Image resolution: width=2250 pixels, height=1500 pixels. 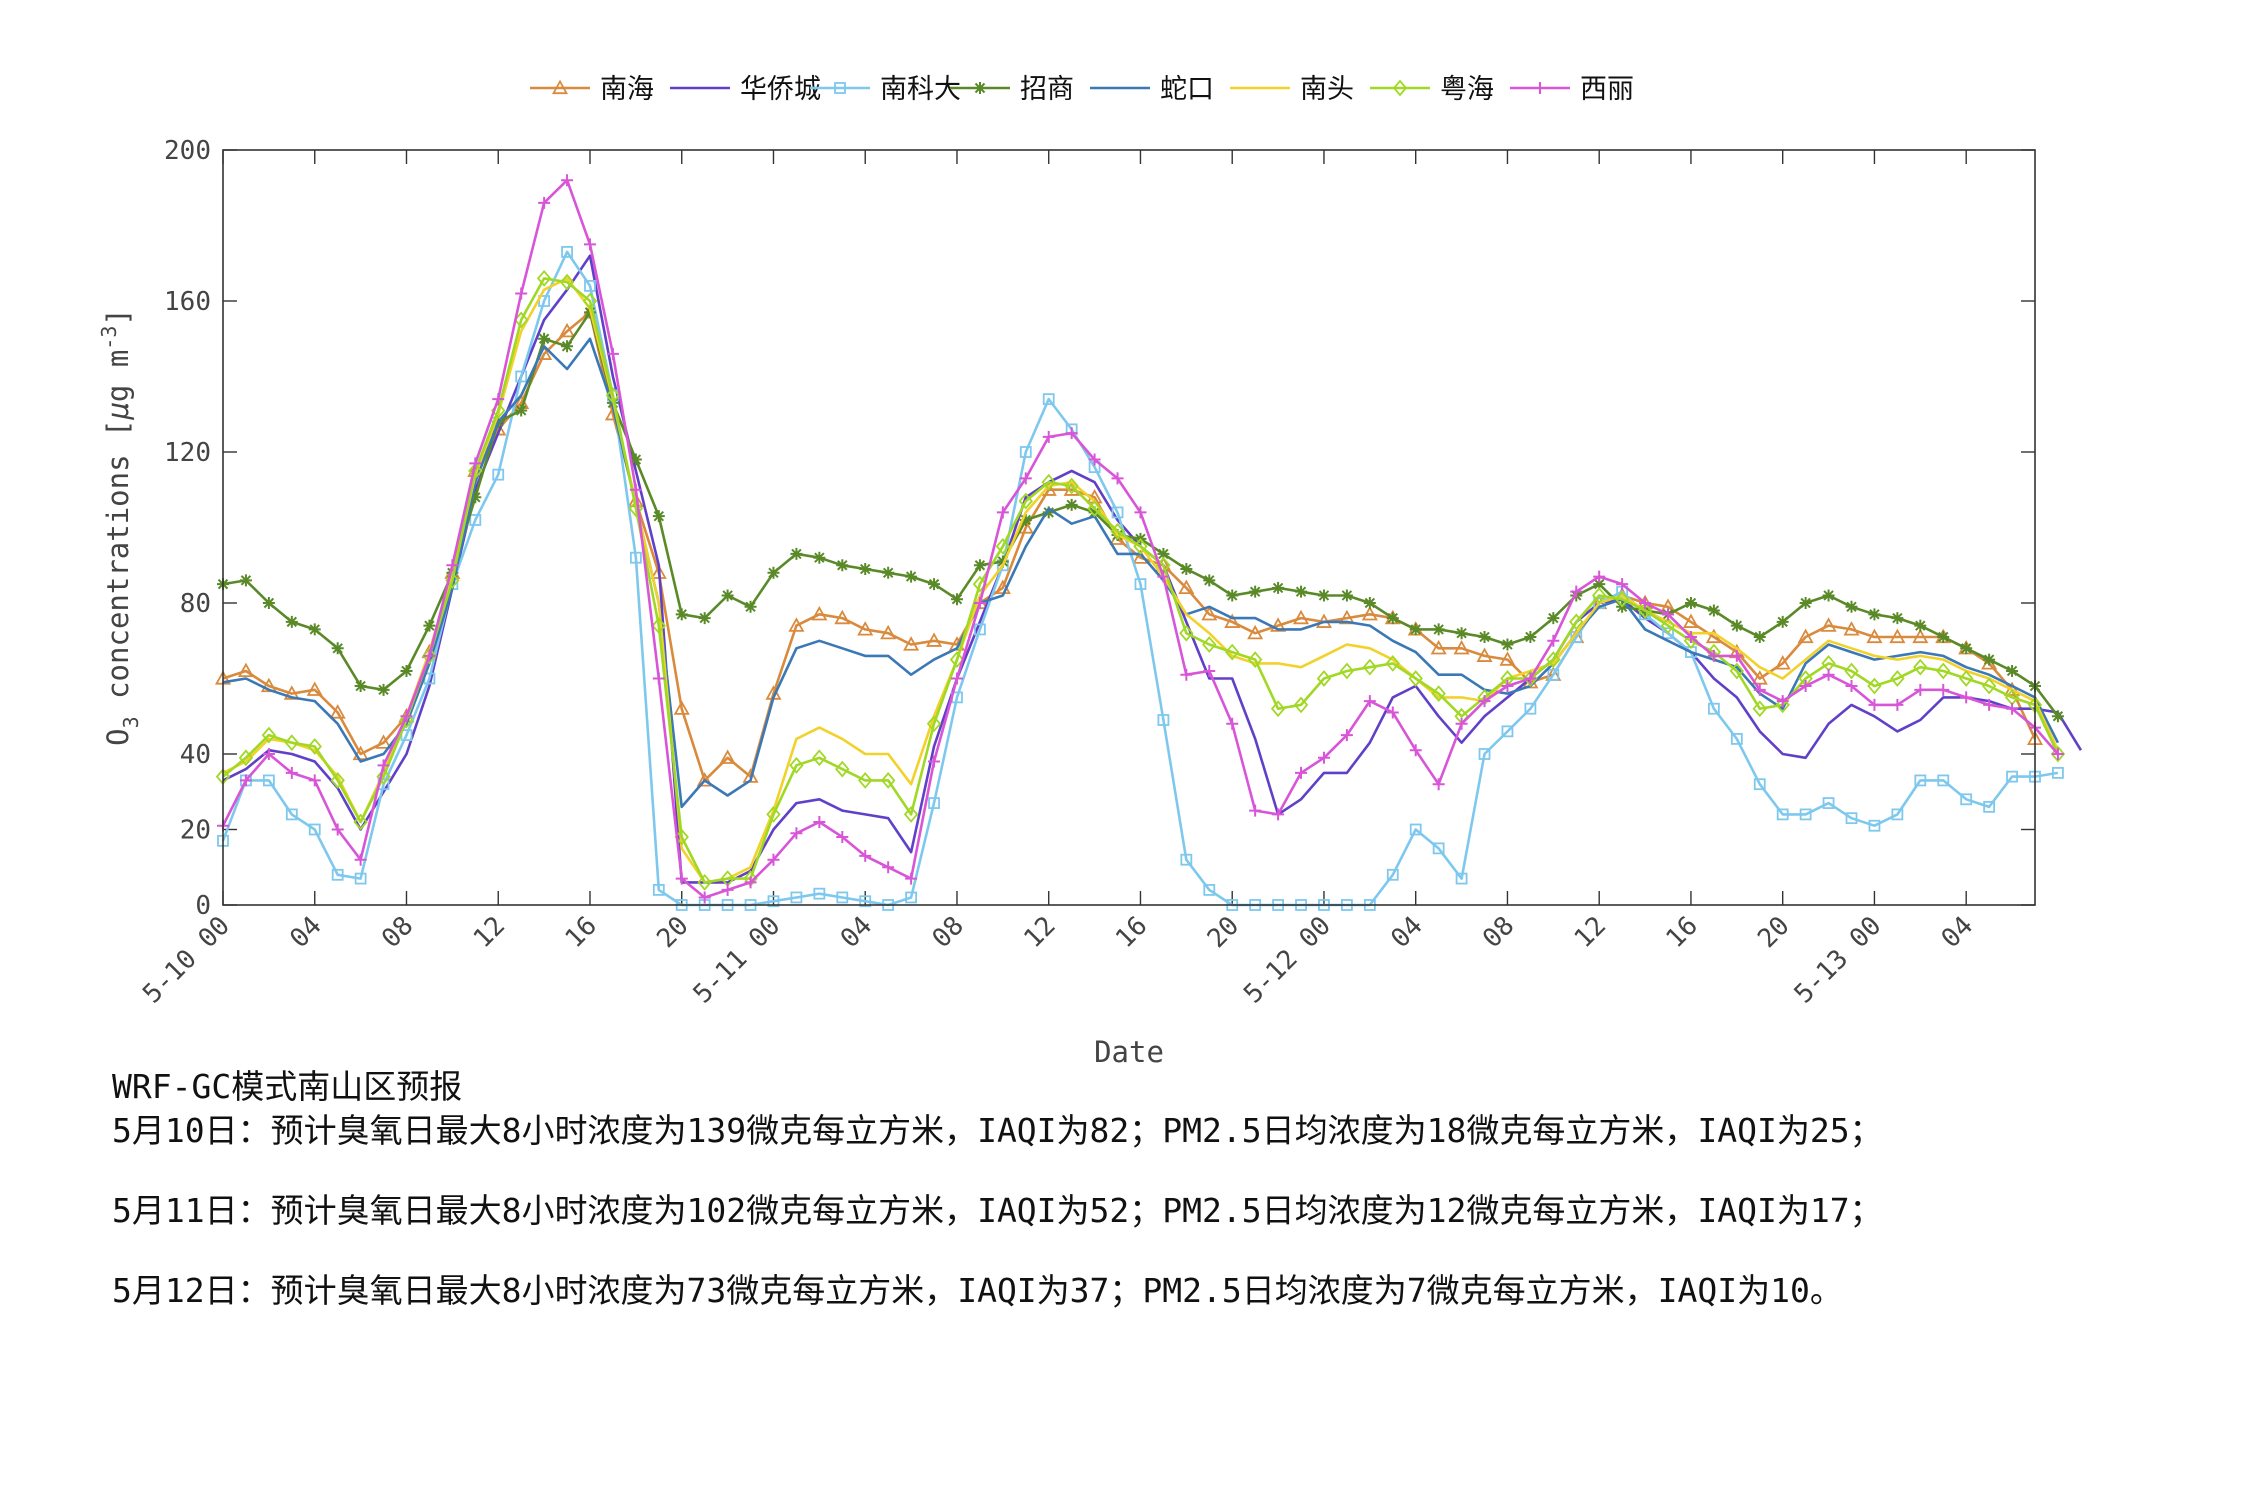 I want to click on legend-item: 南科大, so click(x=885, y=89).